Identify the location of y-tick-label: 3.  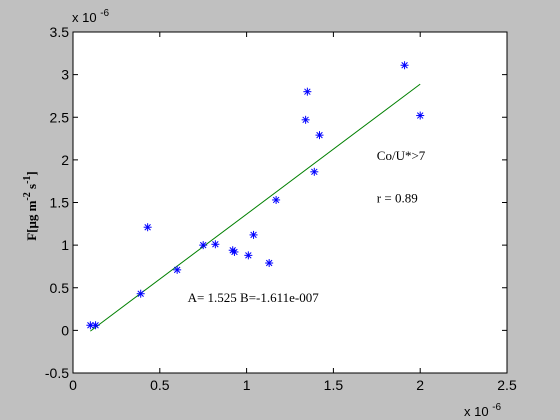
(65, 75).